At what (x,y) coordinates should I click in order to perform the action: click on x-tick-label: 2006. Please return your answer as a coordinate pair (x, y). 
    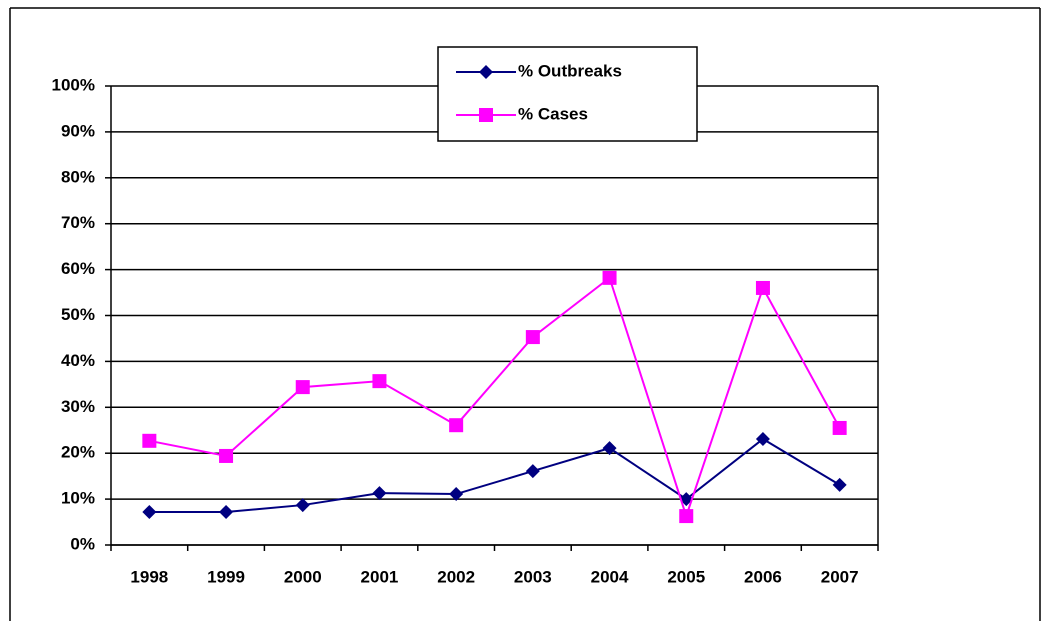
    Looking at the image, I should click on (763, 576).